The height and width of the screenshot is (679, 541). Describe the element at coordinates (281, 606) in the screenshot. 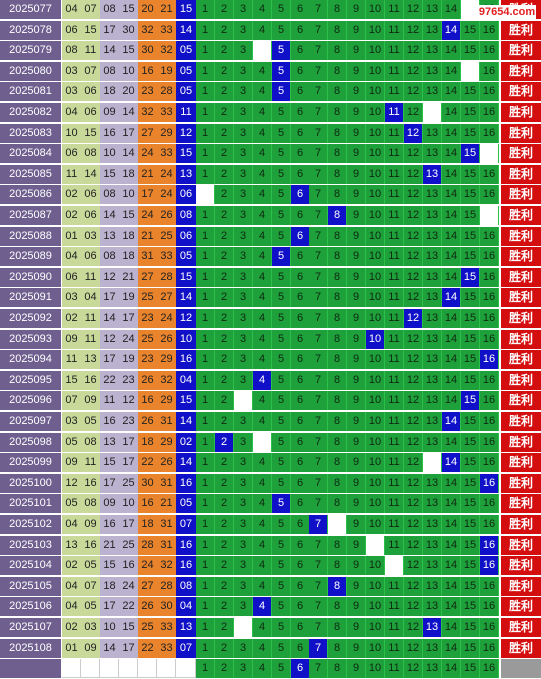

I see `trend-cell: 5` at that location.